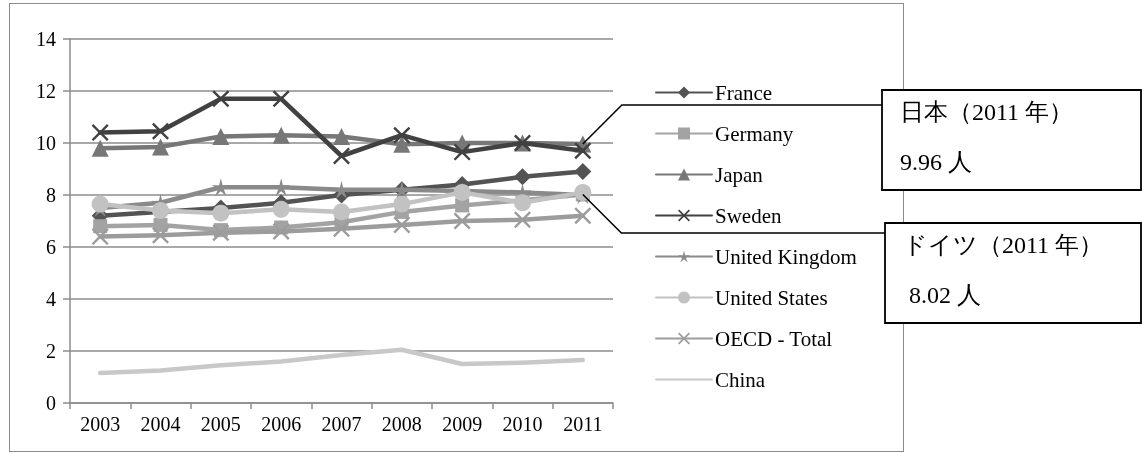 Image resolution: width=1142 pixels, height=453 pixels. What do you see at coordinates (744, 92) in the screenshot?
I see `legend-label: France` at bounding box center [744, 92].